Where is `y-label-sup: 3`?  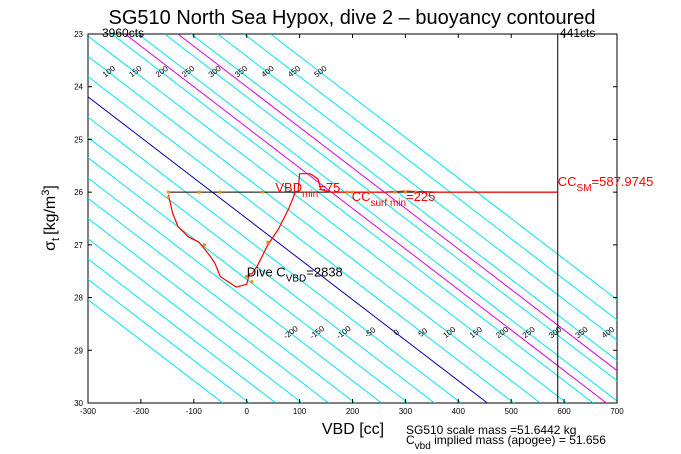 y-label-sup: 3 is located at coordinates (46, 193).